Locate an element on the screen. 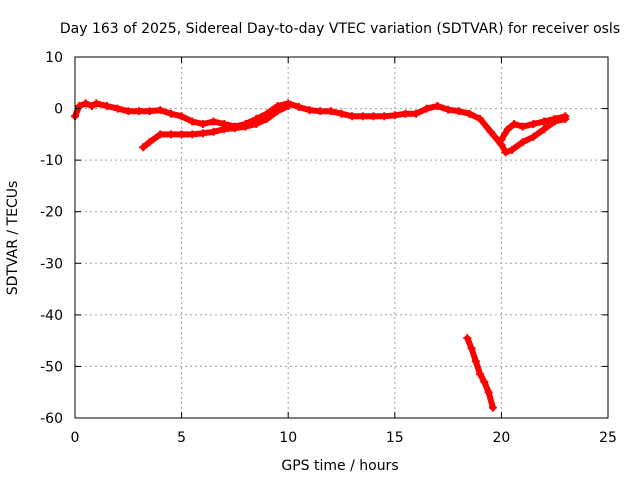 The width and height of the screenshot is (640, 480). series-deep-dip is located at coordinates (480, 373).